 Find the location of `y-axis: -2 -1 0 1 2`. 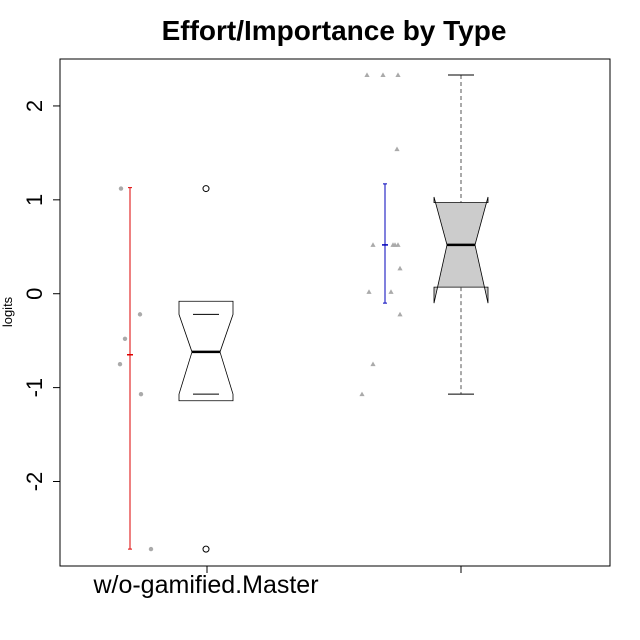

y-axis: -2 -1 0 1 2 is located at coordinates (41, 295).